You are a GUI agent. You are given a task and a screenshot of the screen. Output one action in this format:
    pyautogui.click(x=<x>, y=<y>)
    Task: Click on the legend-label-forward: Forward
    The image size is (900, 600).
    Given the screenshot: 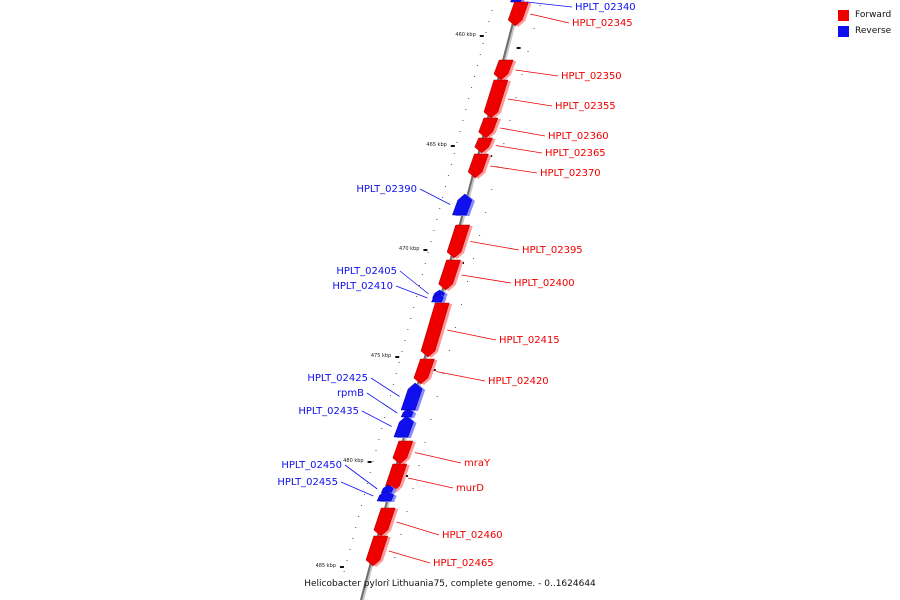 What is the action you would take?
    pyautogui.click(x=873, y=15)
    